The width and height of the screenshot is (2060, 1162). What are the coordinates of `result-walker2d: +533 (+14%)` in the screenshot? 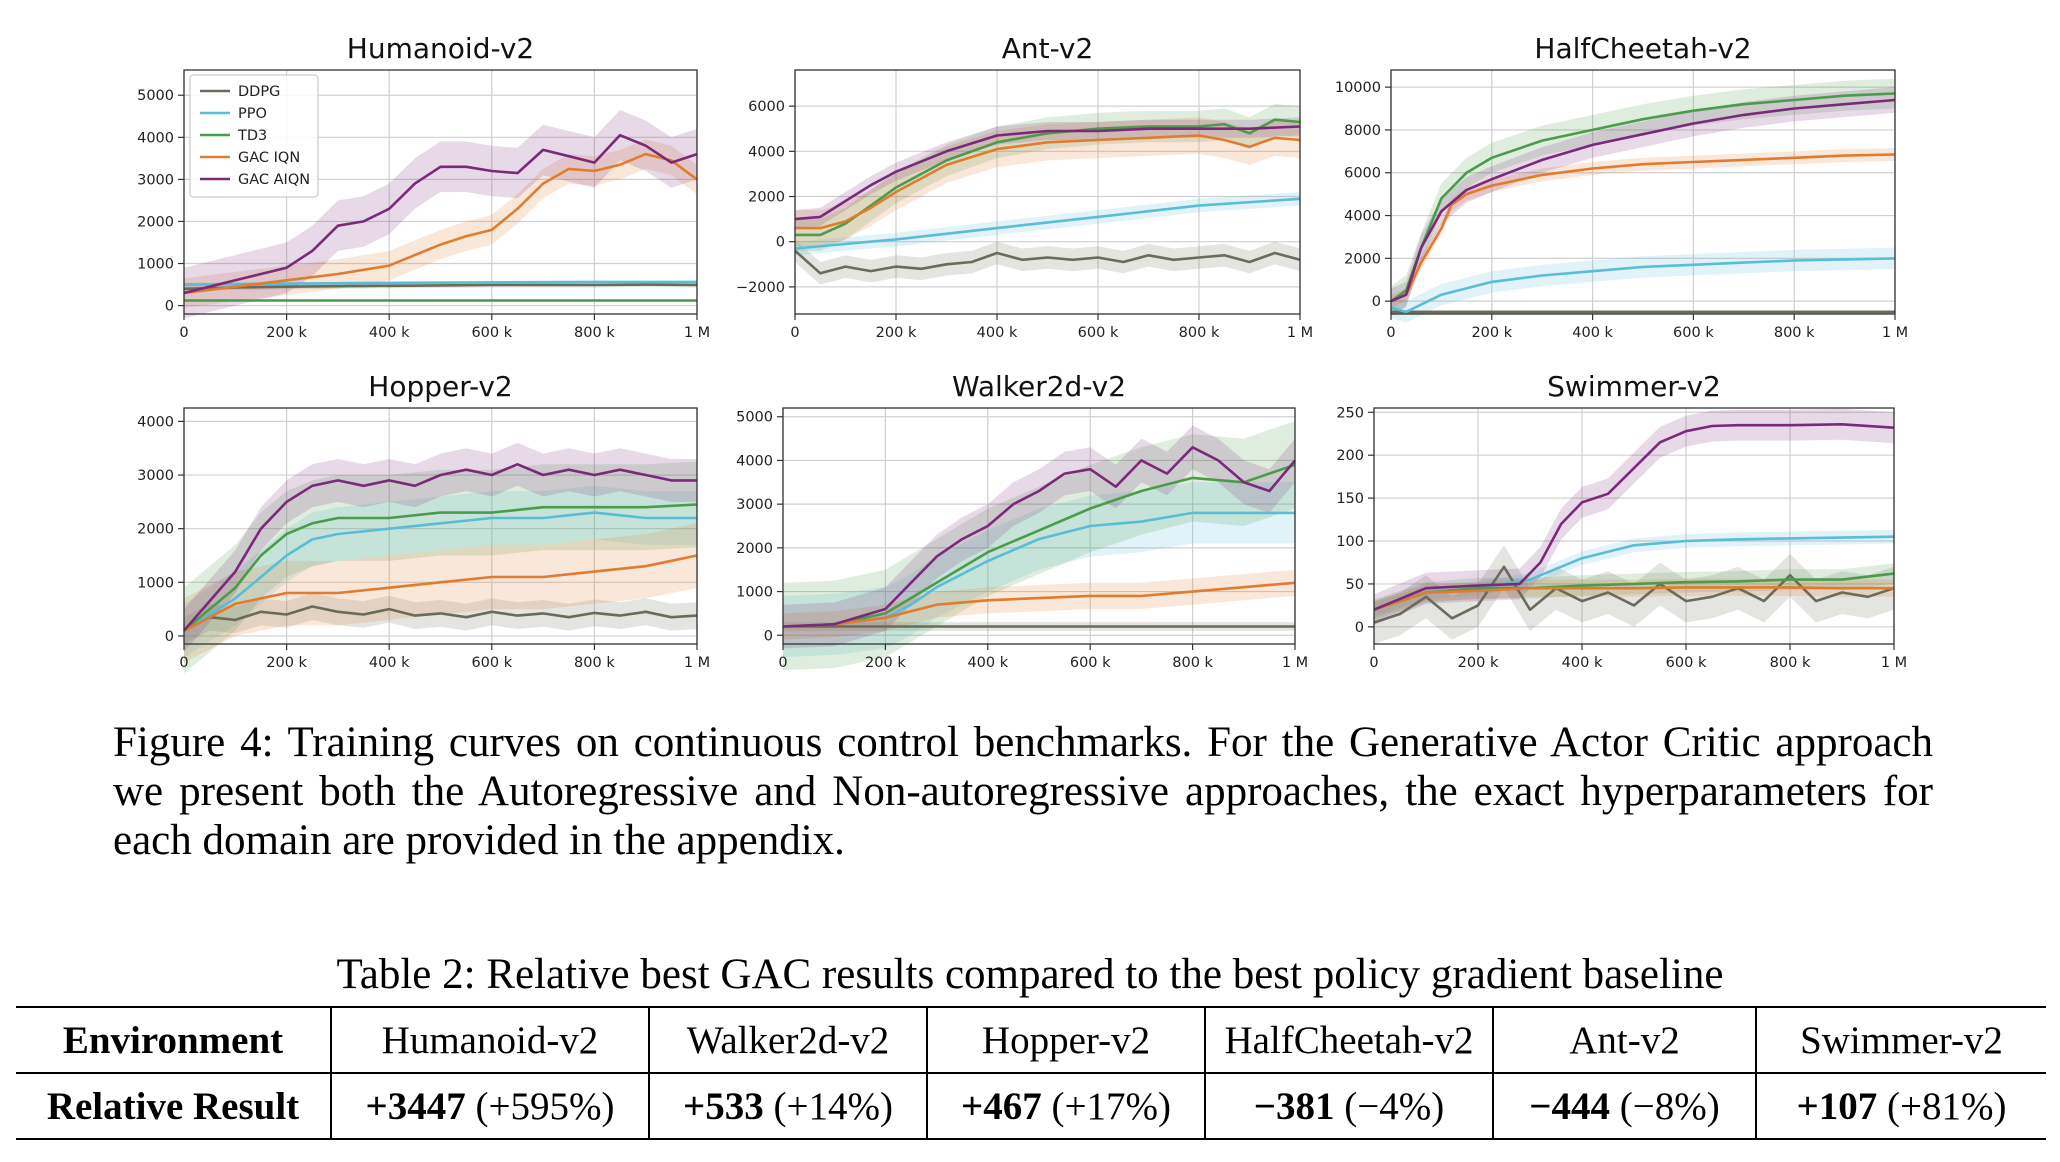 It's located at (788, 1106).